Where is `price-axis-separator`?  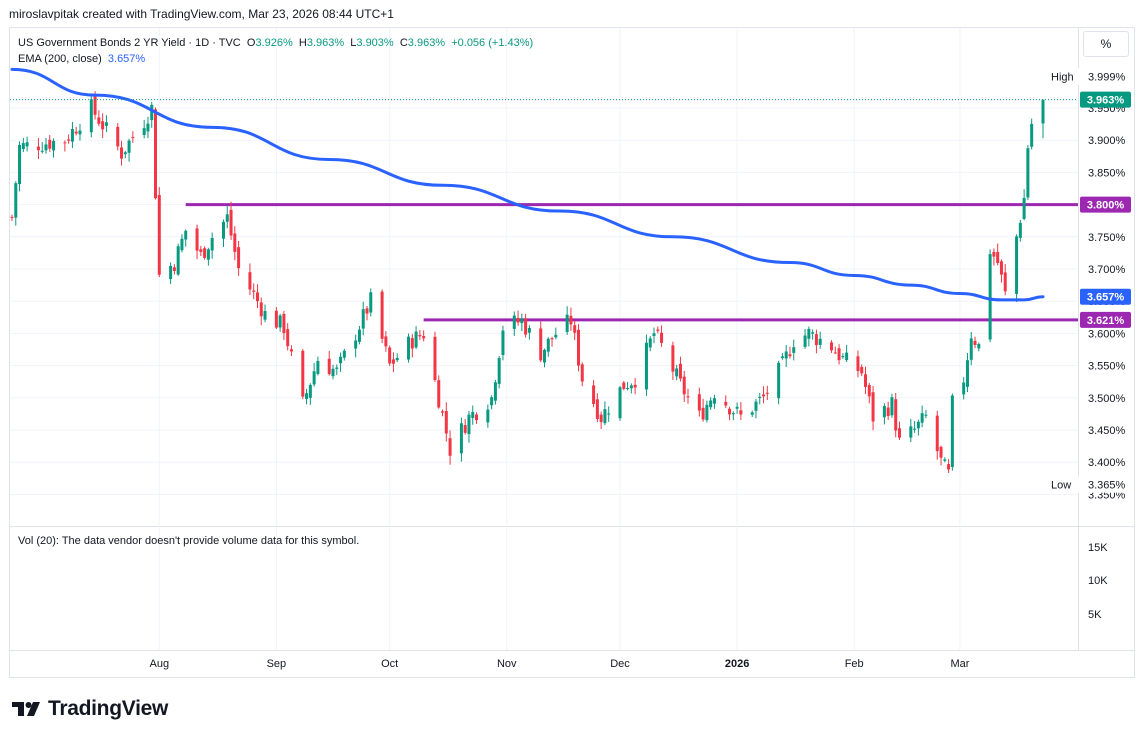 price-axis-separator is located at coordinates (1078, 339).